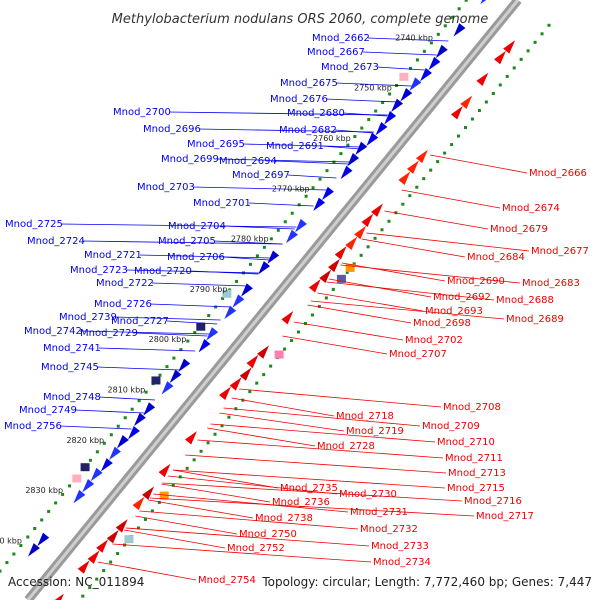  I want to click on forward-gene-label: Mnod_2727, so click(140, 321).